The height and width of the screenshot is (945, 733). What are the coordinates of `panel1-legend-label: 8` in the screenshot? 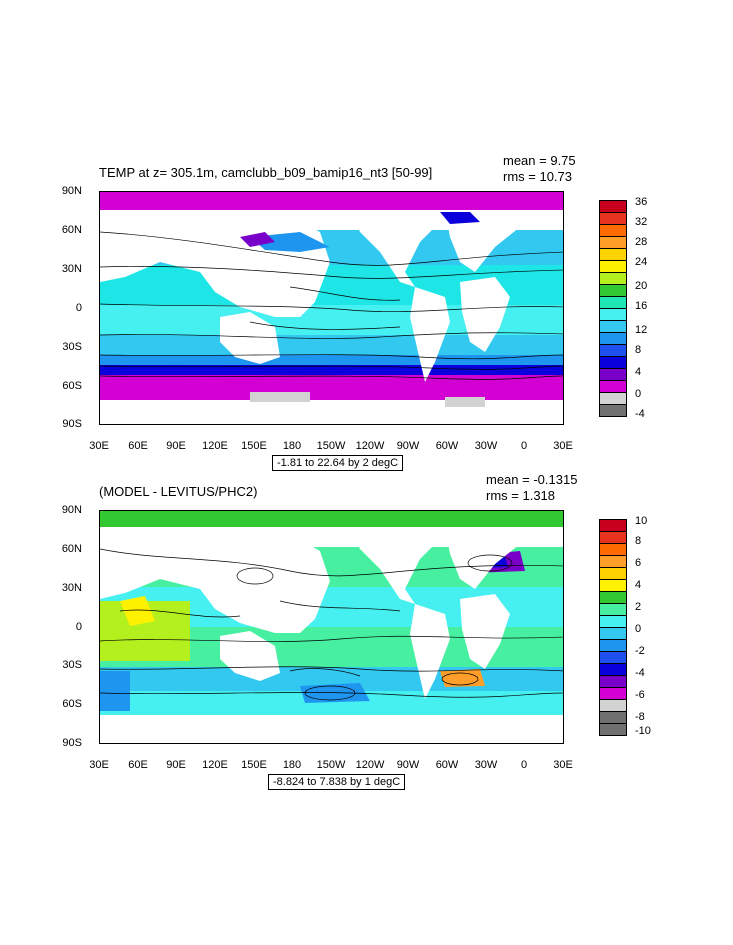 It's located at (638, 350).